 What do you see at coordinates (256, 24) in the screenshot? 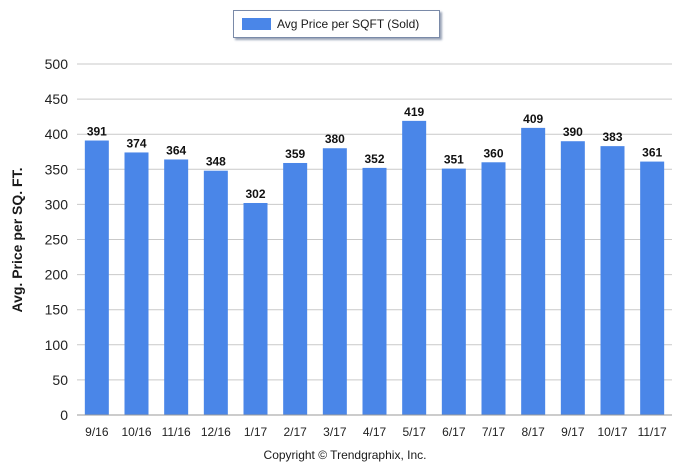
I see `legend-swatch` at bounding box center [256, 24].